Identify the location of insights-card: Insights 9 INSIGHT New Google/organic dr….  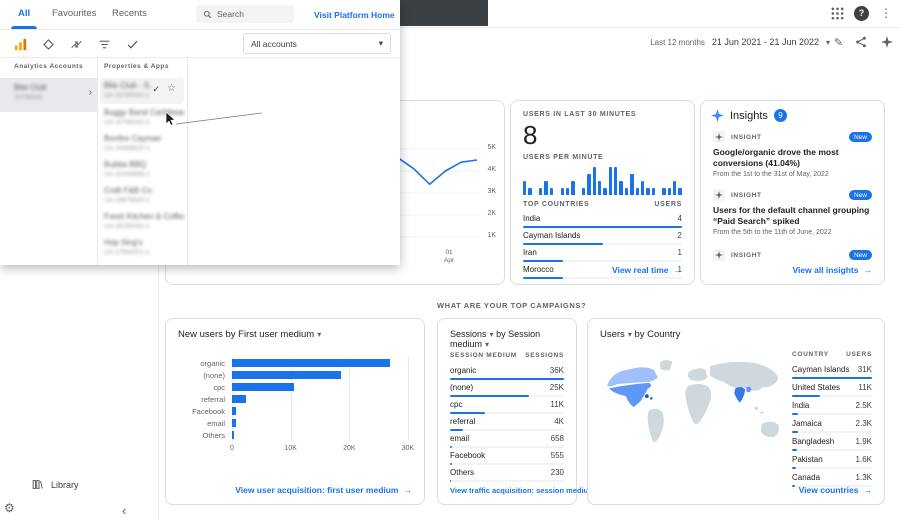
(792, 192).